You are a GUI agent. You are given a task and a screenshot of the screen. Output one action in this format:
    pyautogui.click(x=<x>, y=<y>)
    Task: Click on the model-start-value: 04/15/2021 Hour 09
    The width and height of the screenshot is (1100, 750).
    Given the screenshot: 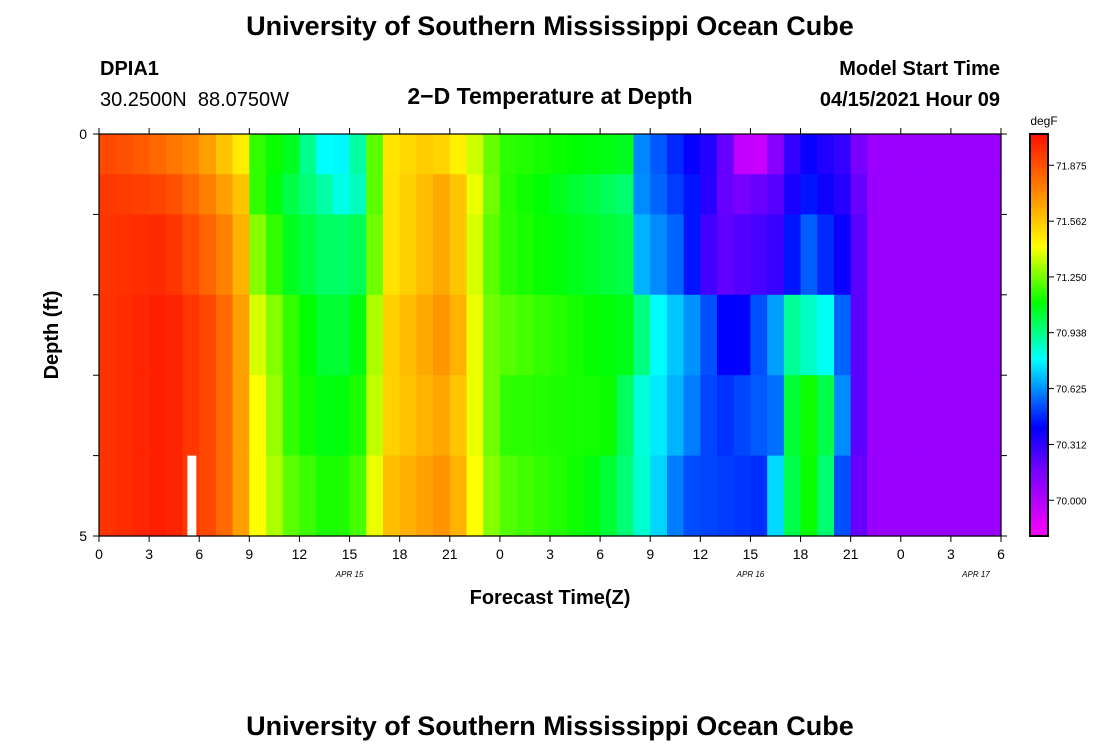 What is the action you would take?
    pyautogui.click(x=910, y=100)
    